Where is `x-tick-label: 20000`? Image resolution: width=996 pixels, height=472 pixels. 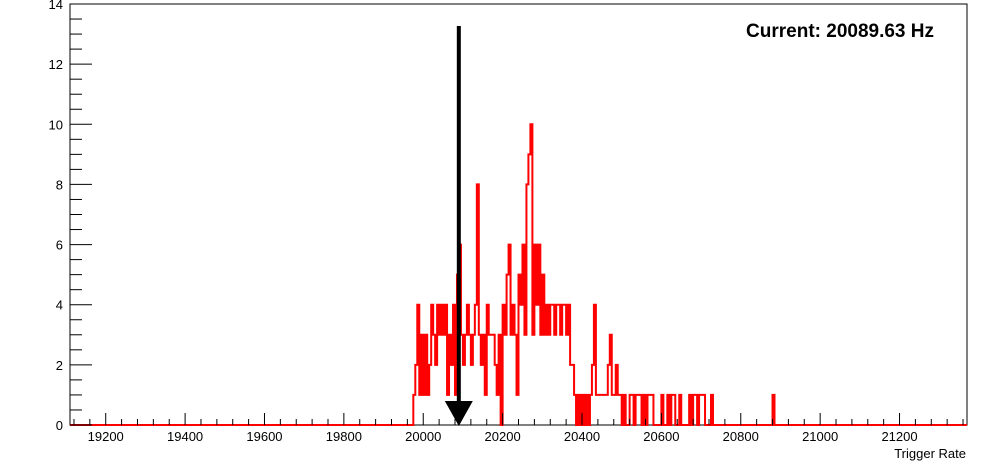 x-tick-label: 20000 is located at coordinates (423, 436).